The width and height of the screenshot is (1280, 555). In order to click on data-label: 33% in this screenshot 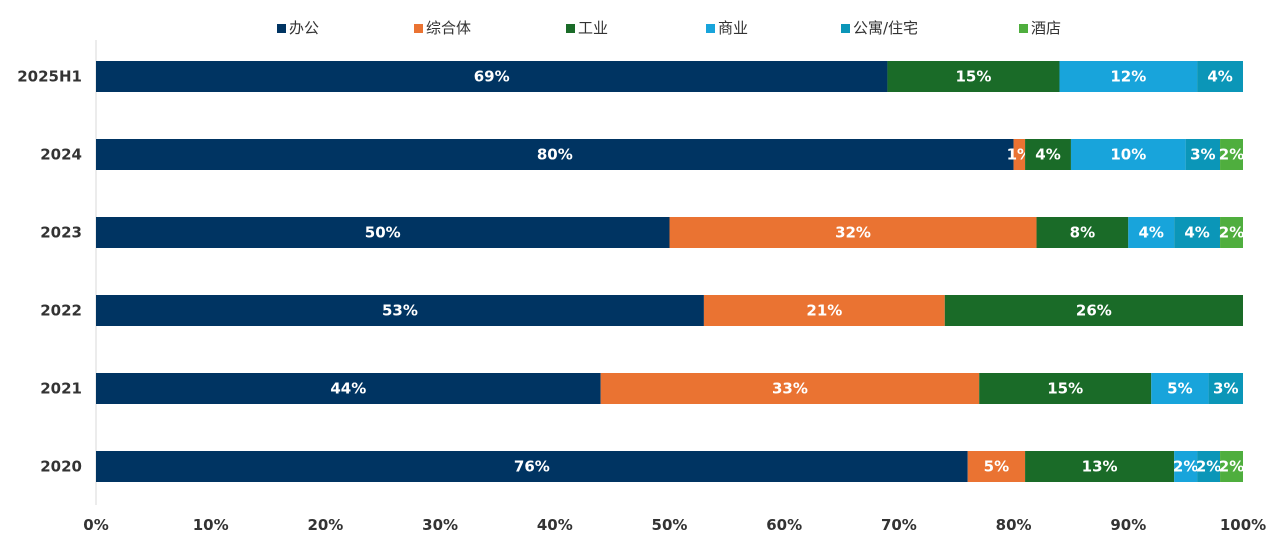, I will do `click(790, 389)`.